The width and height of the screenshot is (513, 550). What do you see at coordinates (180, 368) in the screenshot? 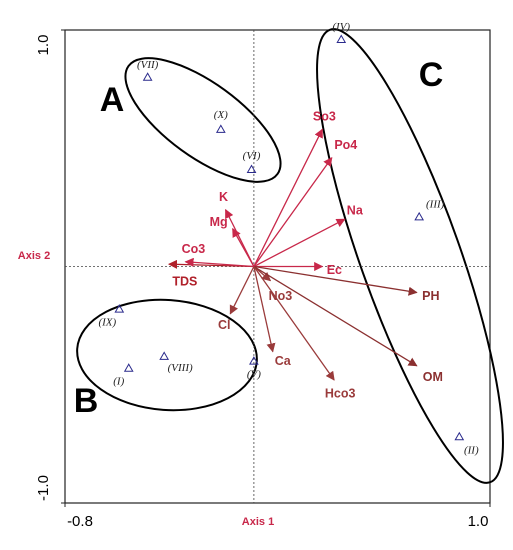
I see `point-label: (VIII)` at bounding box center [180, 368].